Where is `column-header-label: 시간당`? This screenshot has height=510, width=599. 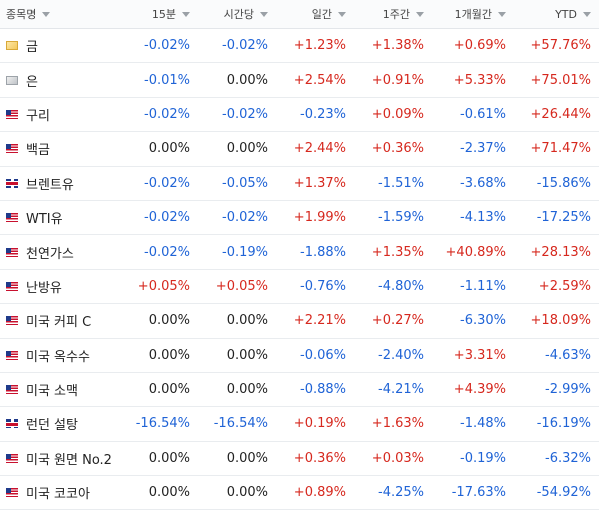
column-header-label: 시간당 is located at coordinates (238, 14).